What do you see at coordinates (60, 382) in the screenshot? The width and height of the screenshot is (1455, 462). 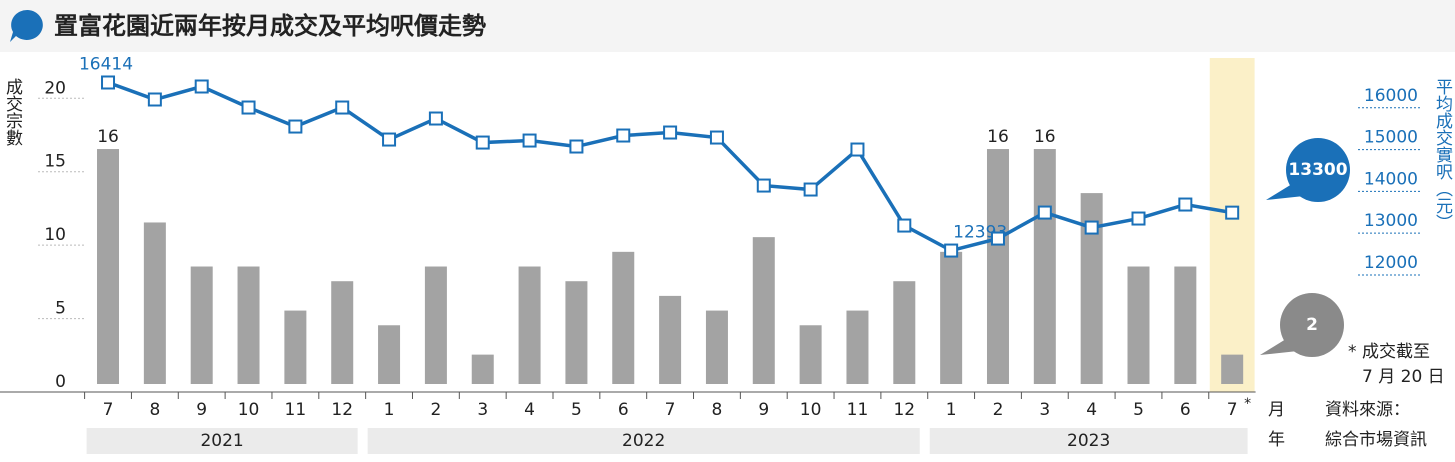 I see `y-tick-label: 0` at bounding box center [60, 382].